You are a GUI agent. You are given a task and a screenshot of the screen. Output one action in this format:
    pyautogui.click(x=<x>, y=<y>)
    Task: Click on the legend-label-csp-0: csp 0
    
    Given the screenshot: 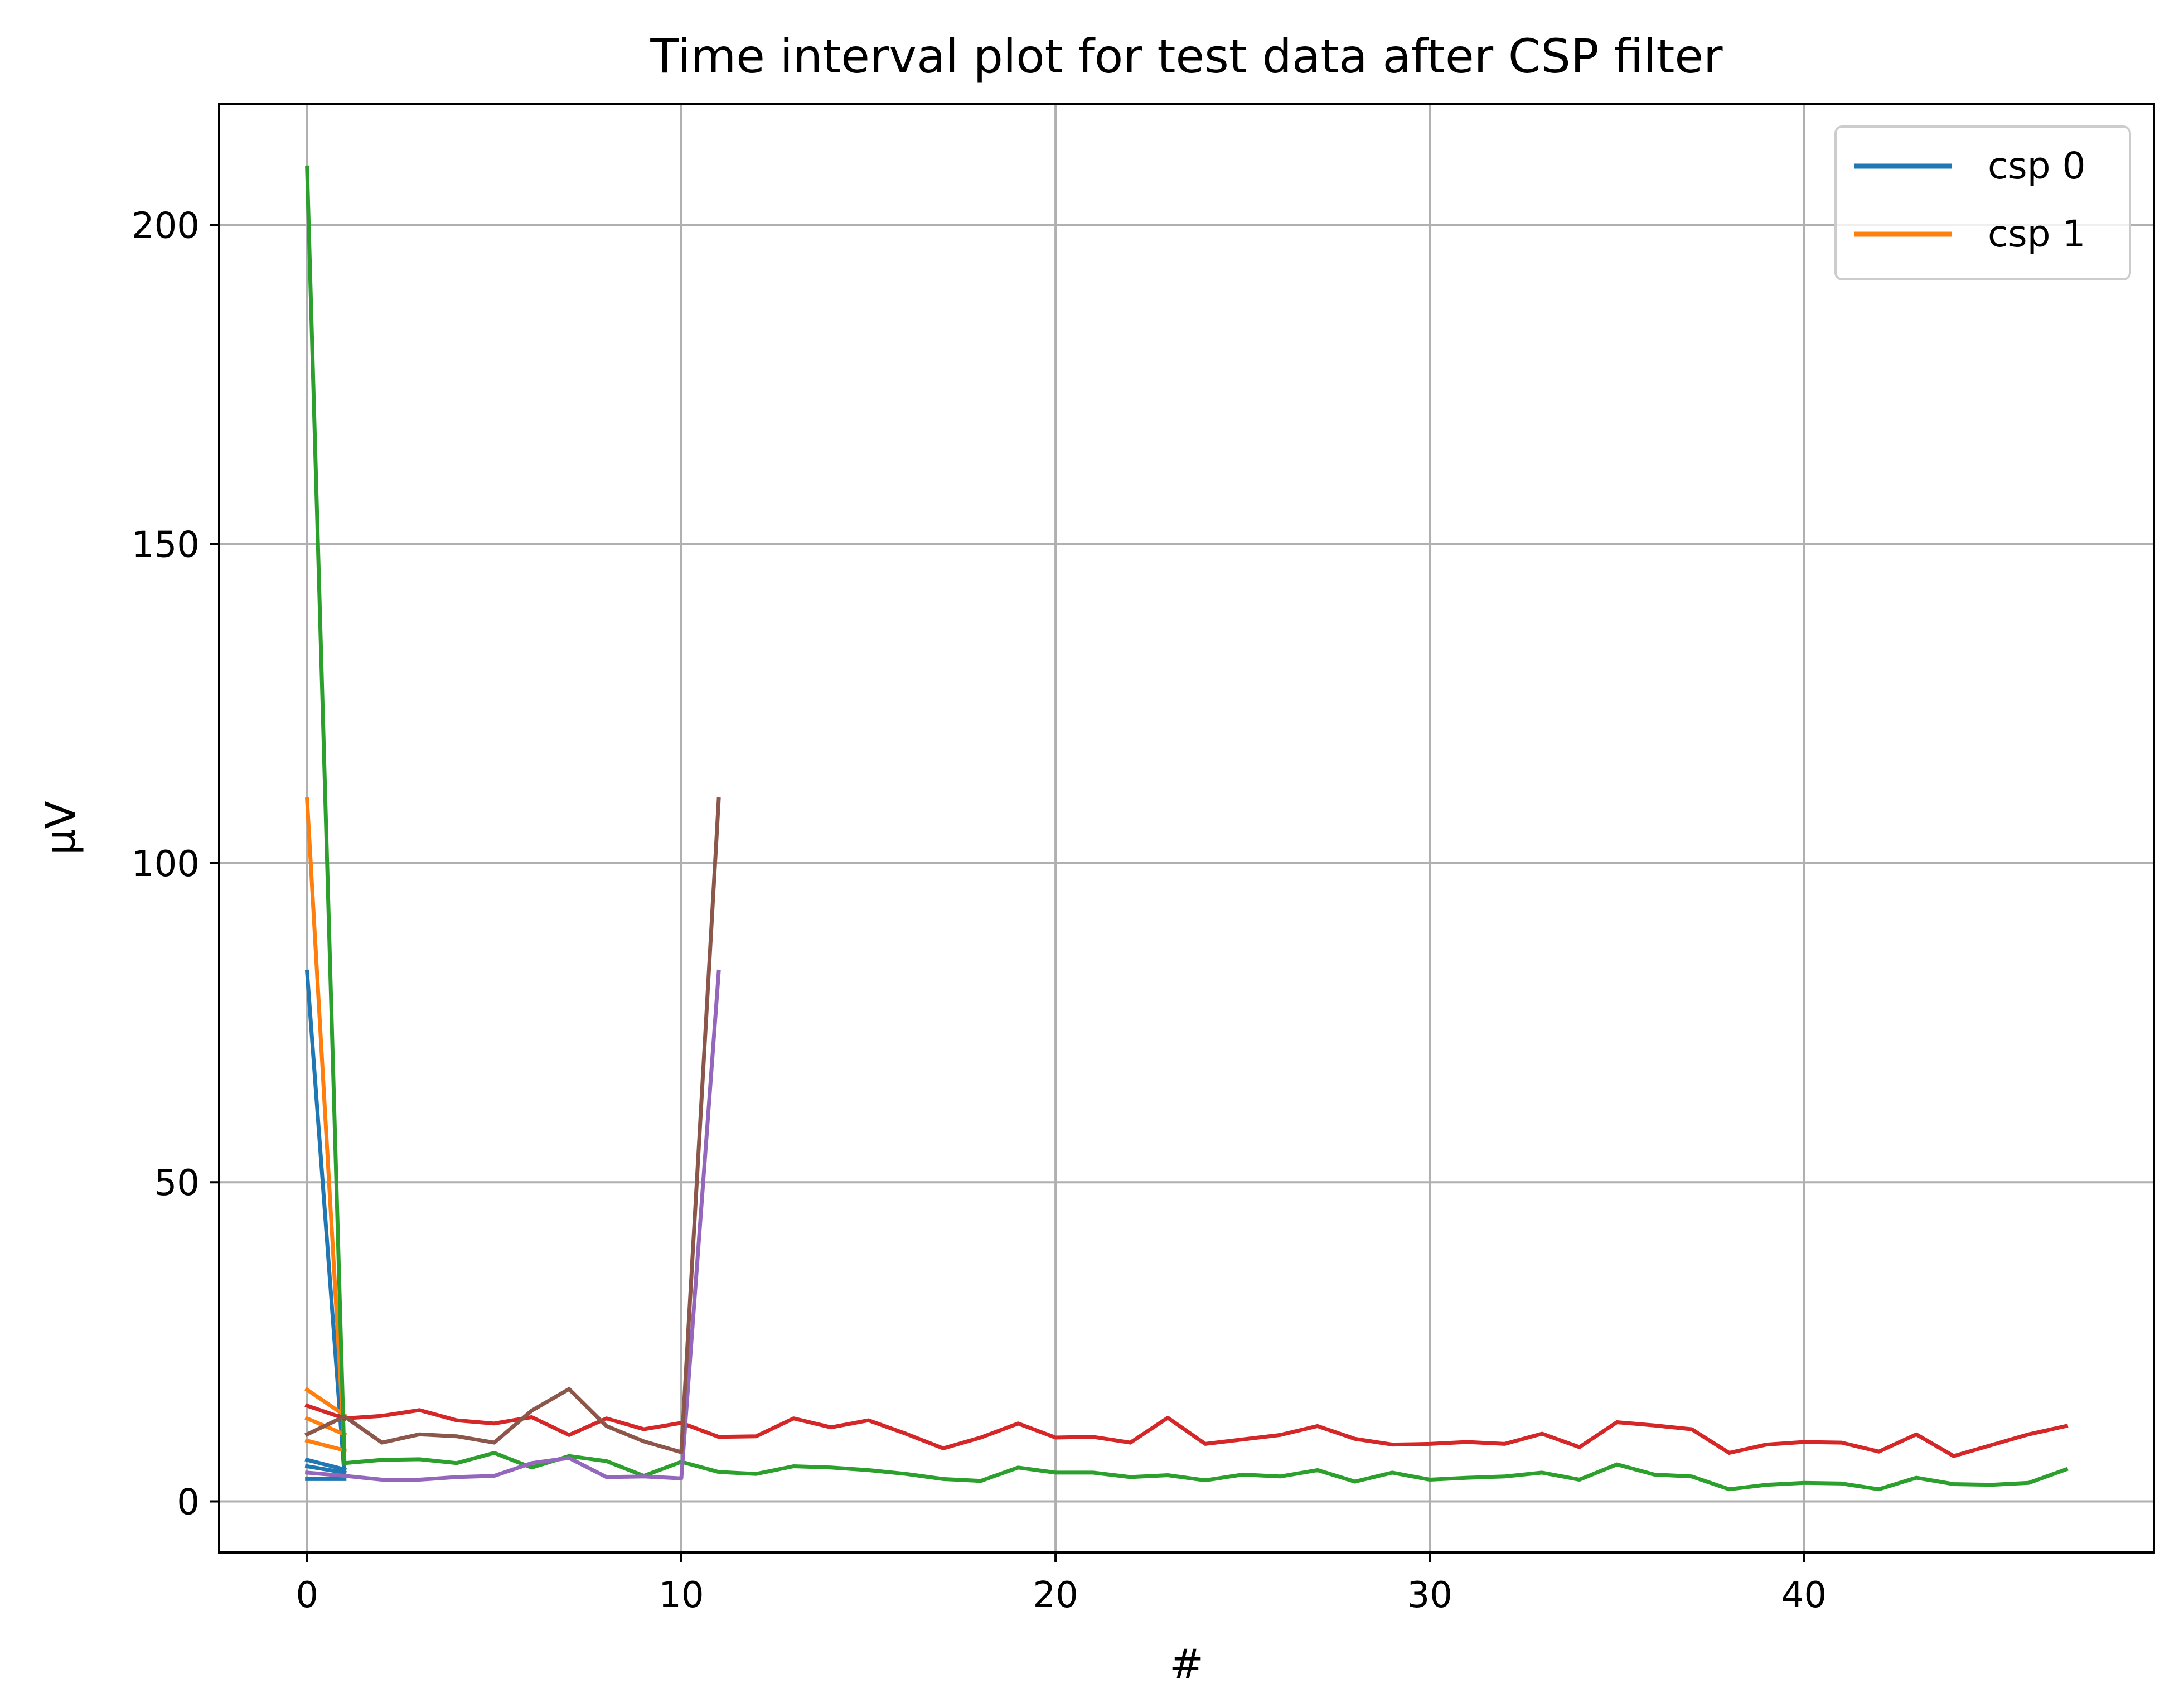 What is the action you would take?
    pyautogui.click(x=2037, y=165)
    